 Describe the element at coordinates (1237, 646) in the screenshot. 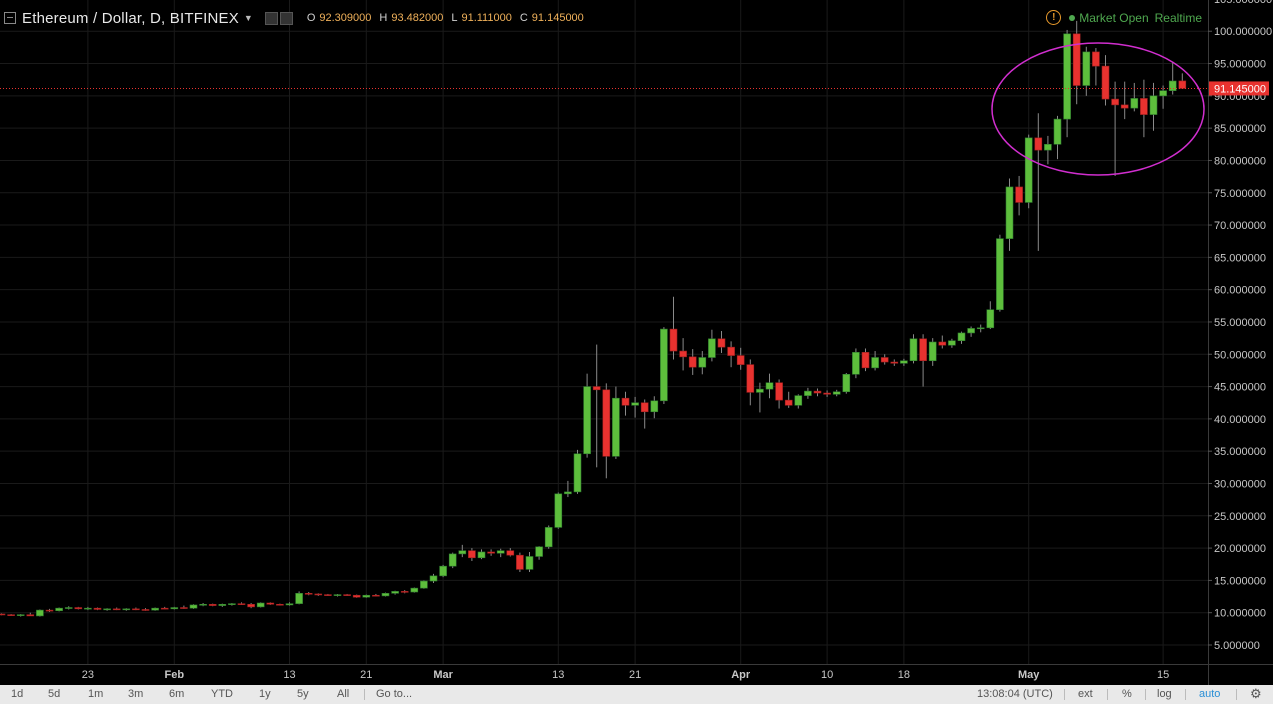

I see `y-tick-label: 5.000000` at that location.